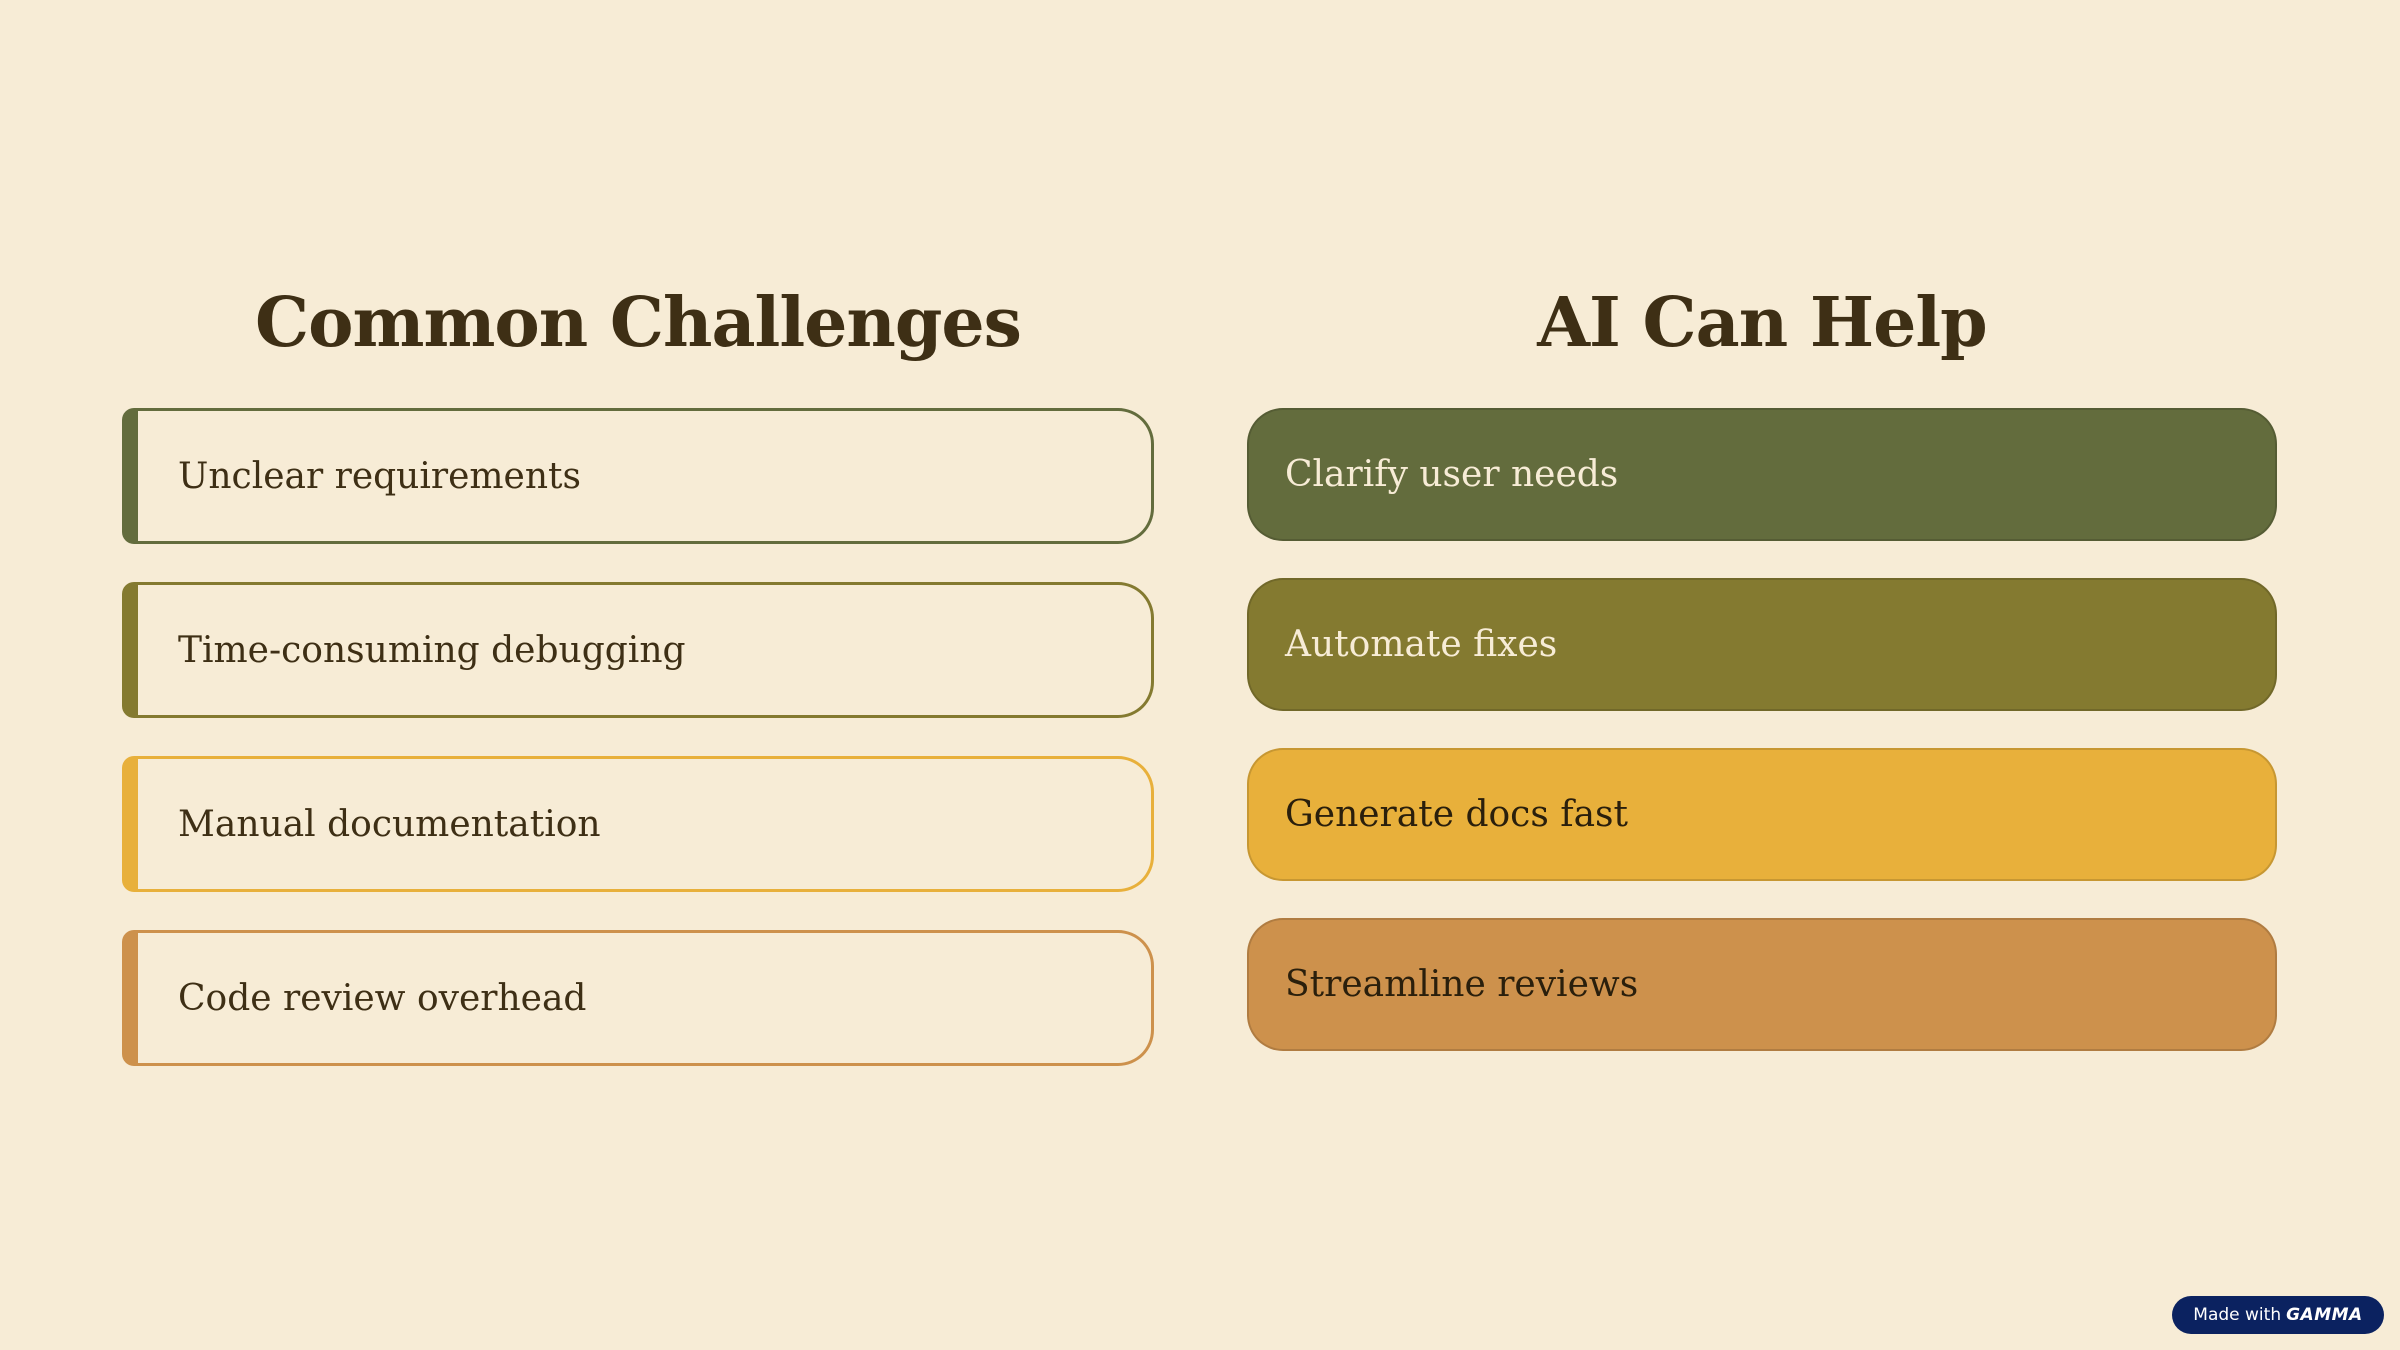 The image size is (2400, 1350). Describe the element at coordinates (2324, 1315) in the screenshot. I see `gamma-logo: GAMMA` at that location.